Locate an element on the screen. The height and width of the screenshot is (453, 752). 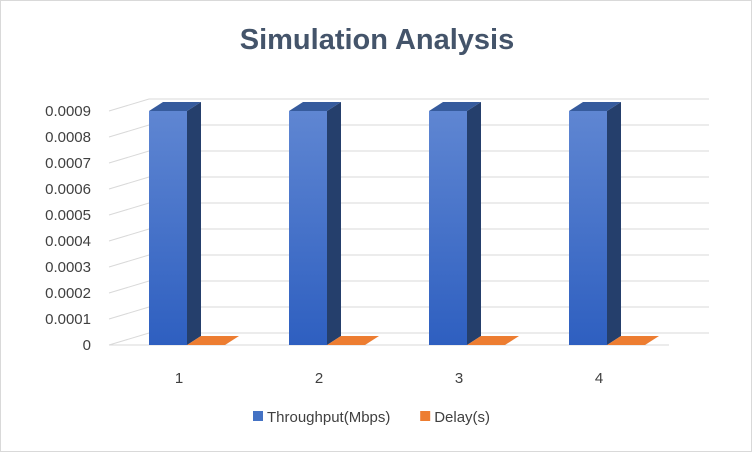
x-tick-label: 2 is located at coordinates (319, 378).